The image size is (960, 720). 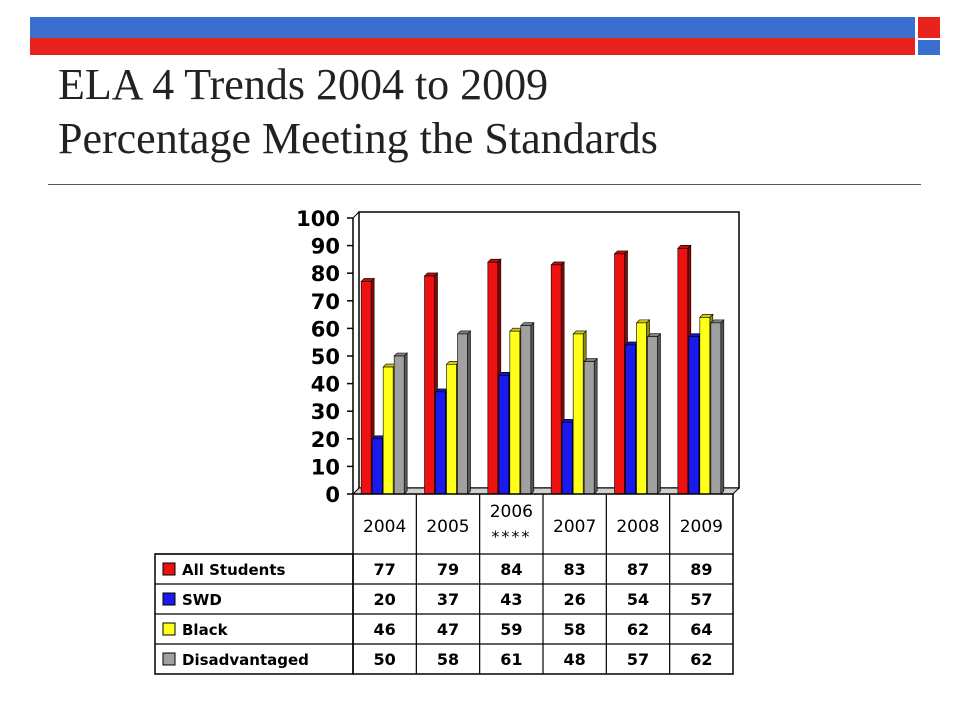 I want to click on table-value: 48, so click(x=575, y=659).